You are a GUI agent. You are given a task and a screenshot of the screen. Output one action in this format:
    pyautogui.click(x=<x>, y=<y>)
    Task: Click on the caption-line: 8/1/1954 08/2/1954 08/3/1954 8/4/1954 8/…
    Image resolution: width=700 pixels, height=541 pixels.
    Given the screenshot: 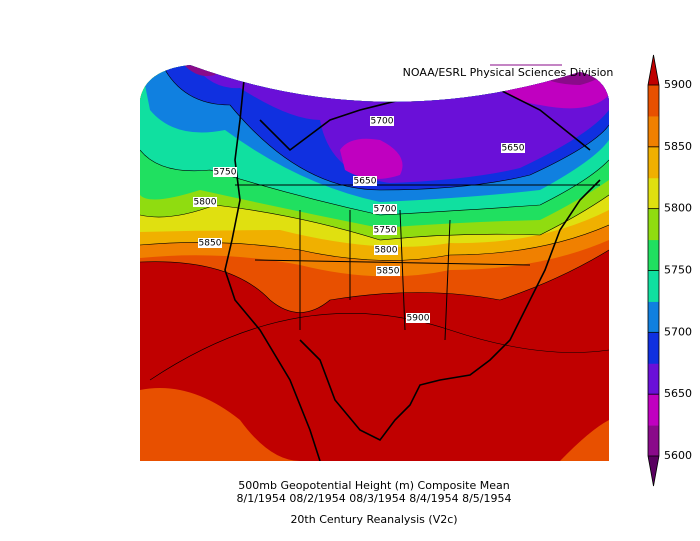 What is the action you would take?
    pyautogui.click(x=374, y=498)
    